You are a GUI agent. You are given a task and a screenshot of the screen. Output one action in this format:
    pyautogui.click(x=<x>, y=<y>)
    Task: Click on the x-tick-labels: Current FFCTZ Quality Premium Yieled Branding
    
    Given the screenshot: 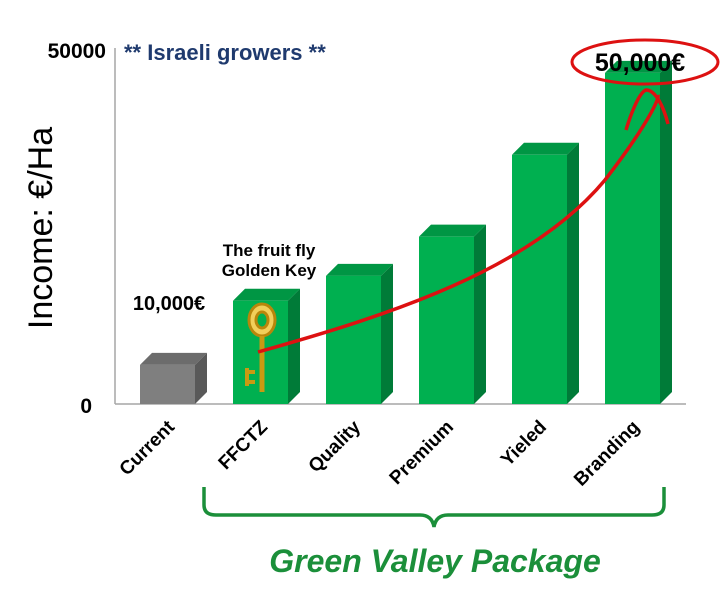 What is the action you would take?
    pyautogui.click(x=380, y=453)
    